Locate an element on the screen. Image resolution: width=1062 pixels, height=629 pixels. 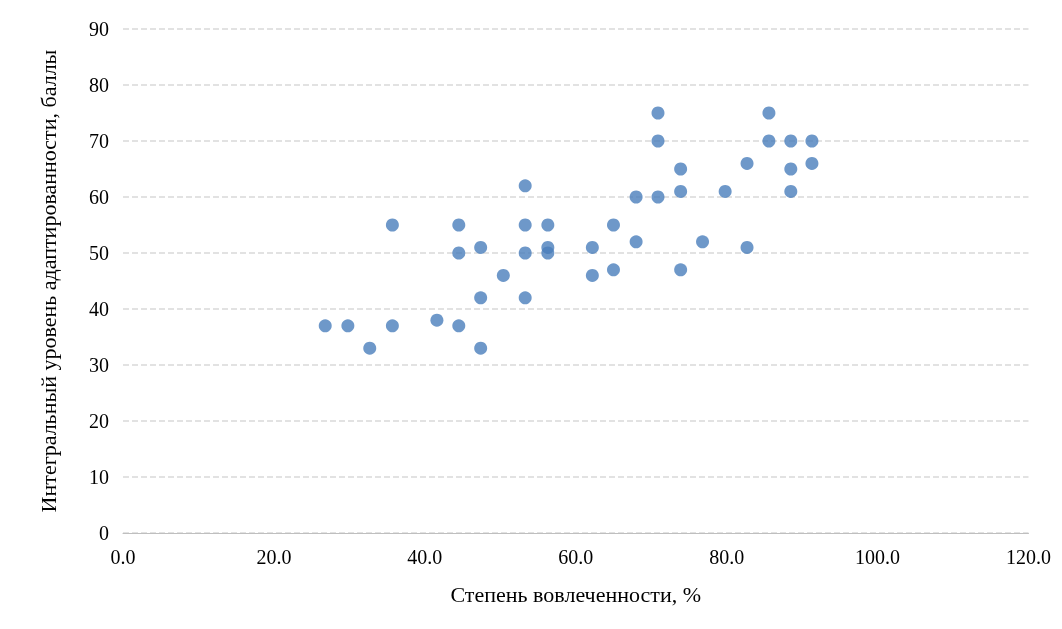
y-tick-label: 70 is located at coordinates (99, 141).